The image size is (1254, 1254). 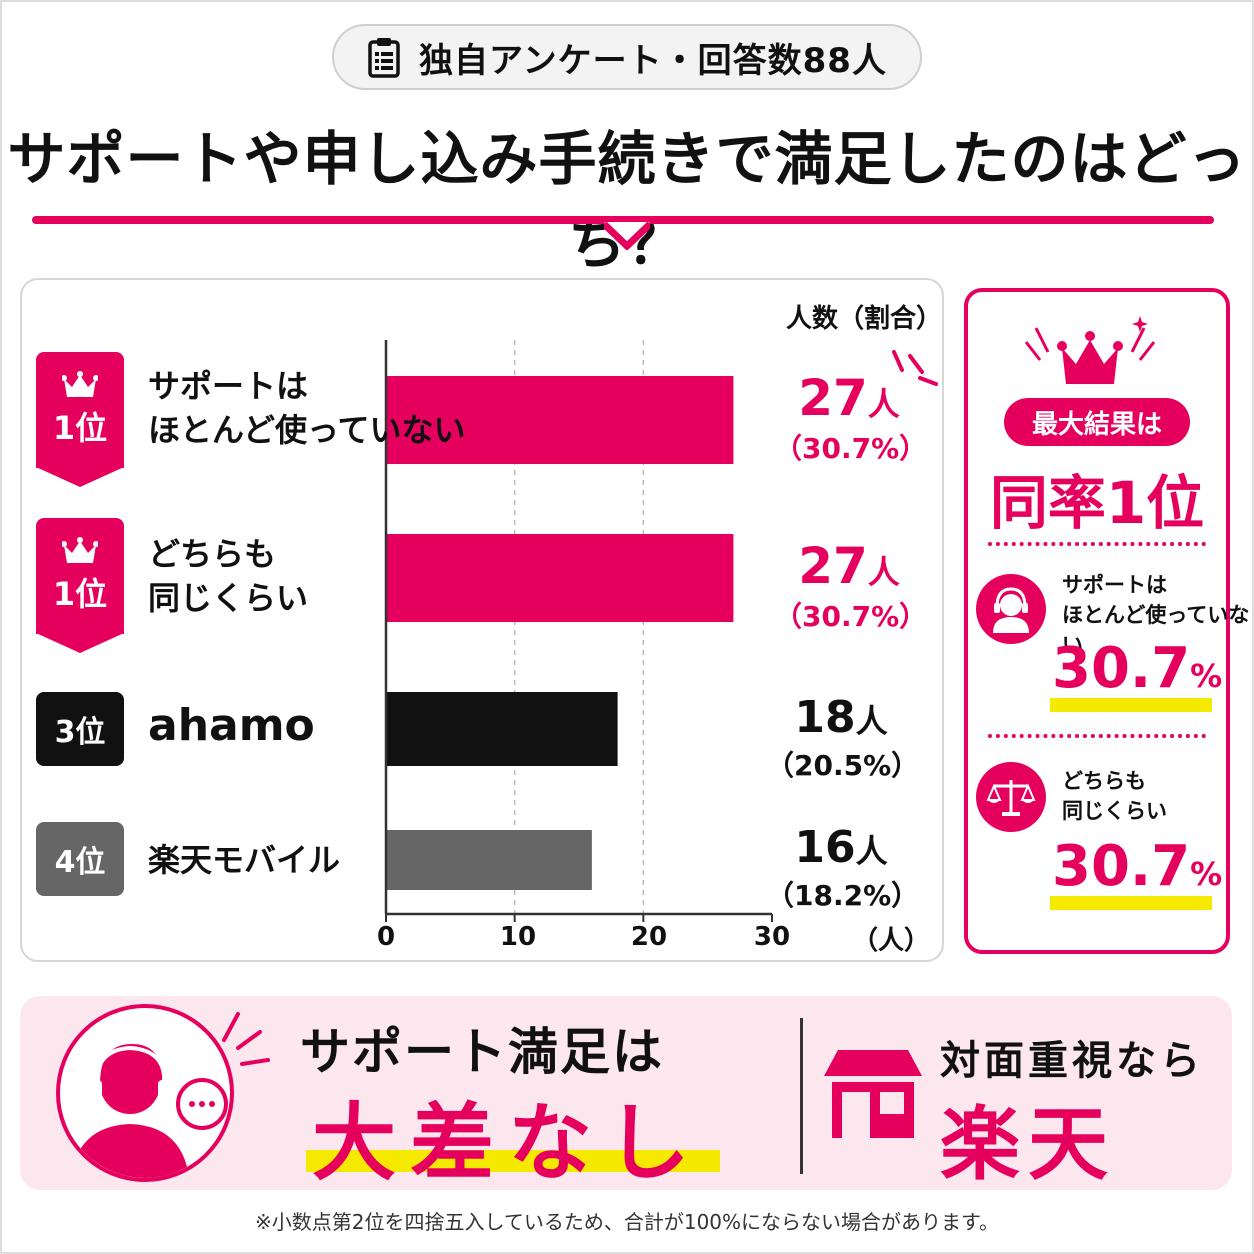 I want to click on summary-item-label: サポートは ほとんど使っていない, so click(x=1156, y=615).